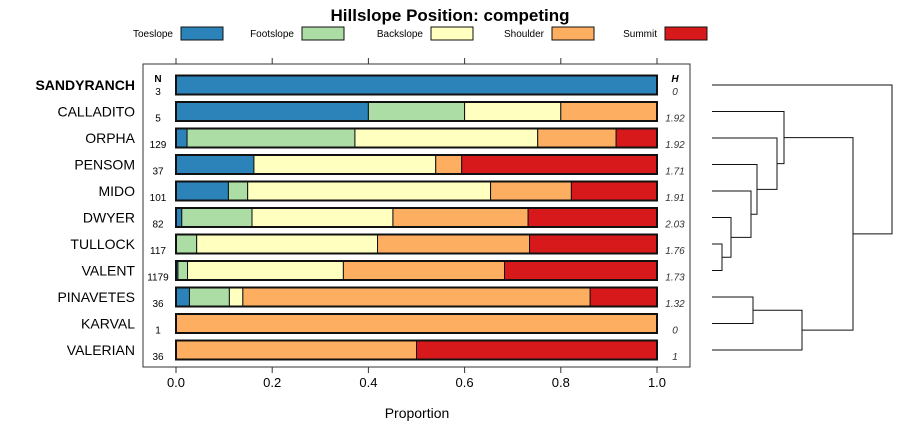 The height and width of the screenshot is (445, 900). Describe the element at coordinates (176, 382) in the screenshot. I see `x-tick-label: 0.0` at that location.